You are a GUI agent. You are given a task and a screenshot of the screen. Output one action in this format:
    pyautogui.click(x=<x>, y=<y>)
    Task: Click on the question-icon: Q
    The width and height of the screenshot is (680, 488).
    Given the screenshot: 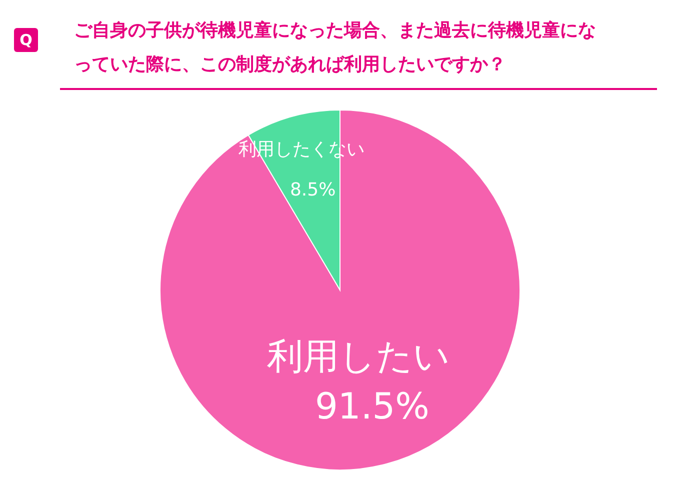 What is the action you would take?
    pyautogui.click(x=26, y=40)
    